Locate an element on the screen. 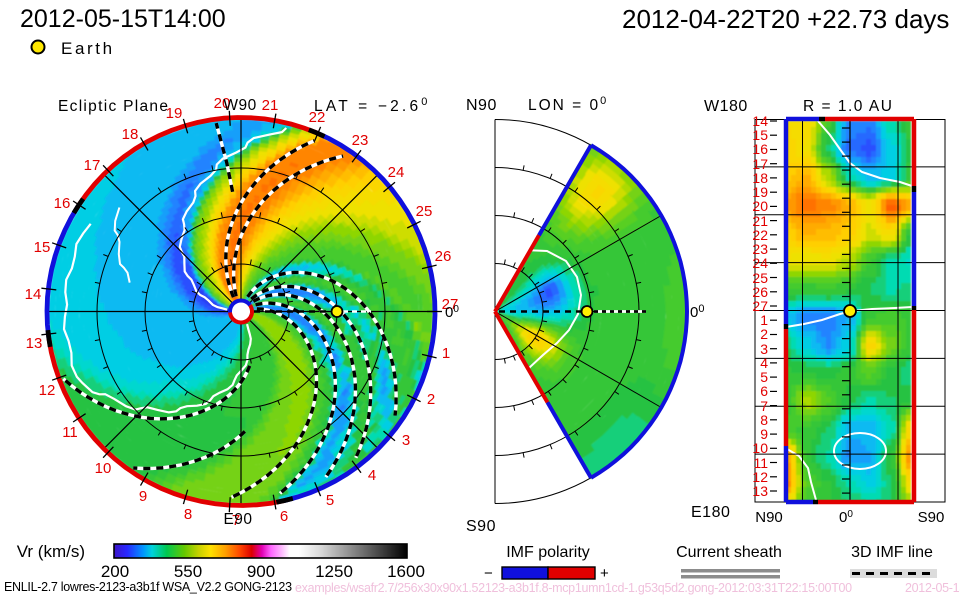  svg-text: LAT = −2.60 is located at coordinates (372, 105).